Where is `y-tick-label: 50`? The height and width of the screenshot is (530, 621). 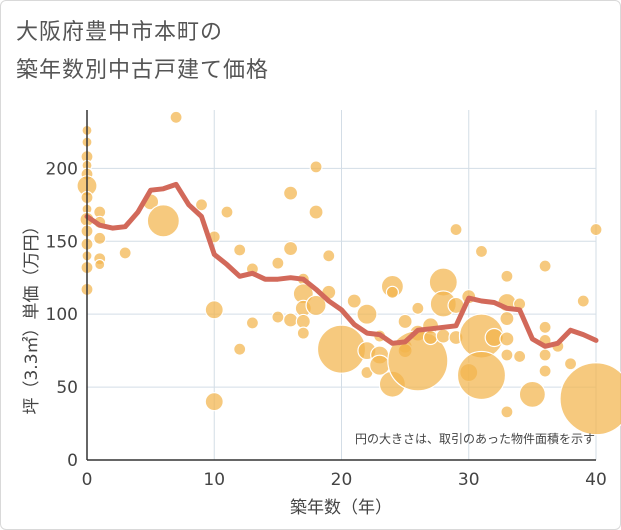
y-tick-label: 50 is located at coordinates (67, 388).